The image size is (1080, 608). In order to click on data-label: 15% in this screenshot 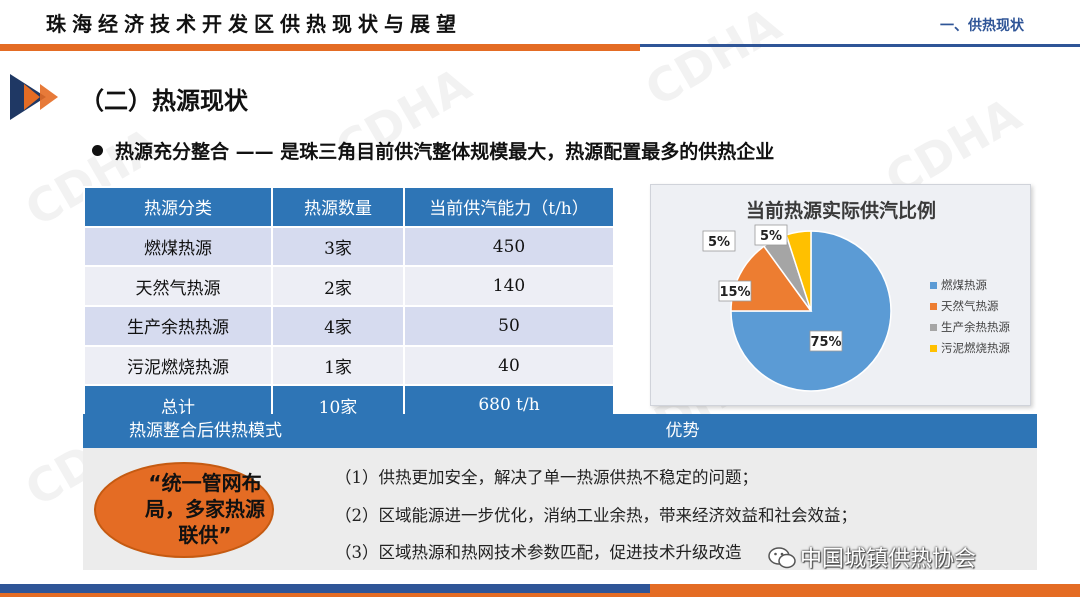, I will do `click(734, 292)`.